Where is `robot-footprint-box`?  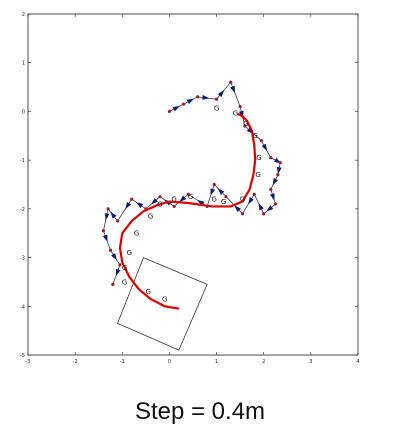 robot-footprint-box is located at coordinates (162, 304).